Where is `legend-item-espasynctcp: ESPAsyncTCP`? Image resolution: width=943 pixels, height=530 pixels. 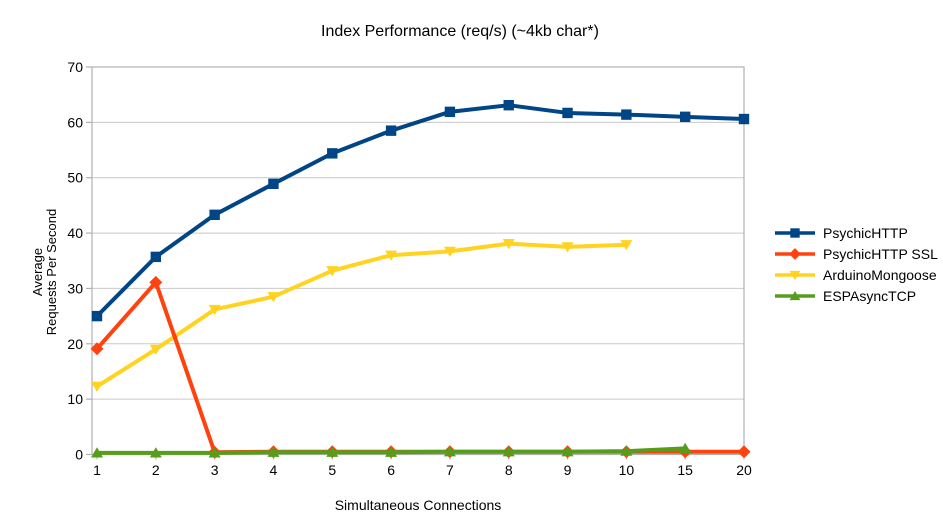
legend-item-espasynctcp: ESPAsyncTCP is located at coordinates (856, 295).